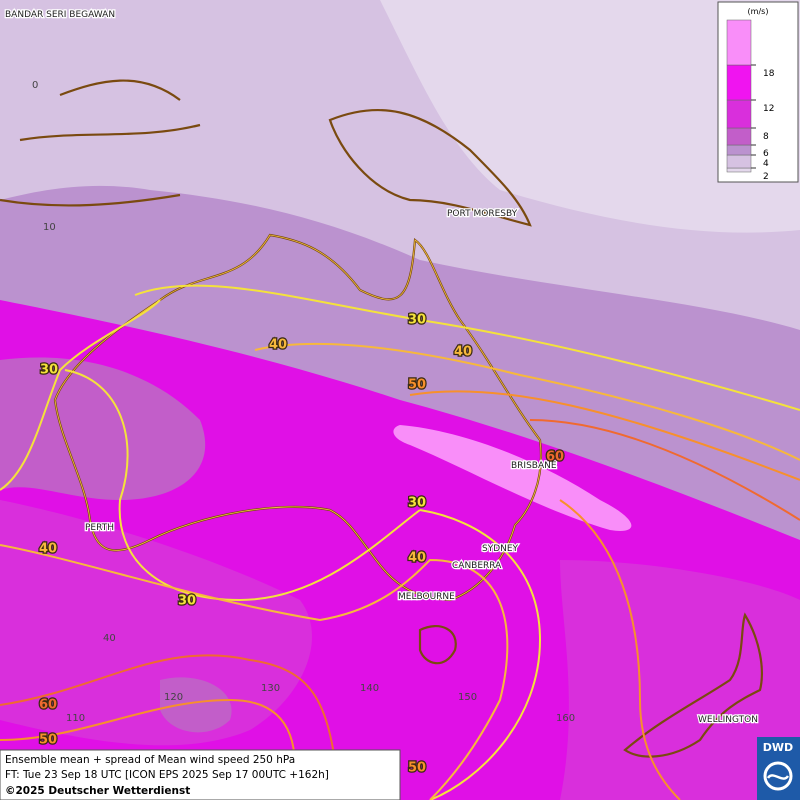 The image size is (800, 804). Describe the element at coordinates (60, 15) in the screenshot. I see `city-label: BANDAR SERI BEGAWAN` at that location.